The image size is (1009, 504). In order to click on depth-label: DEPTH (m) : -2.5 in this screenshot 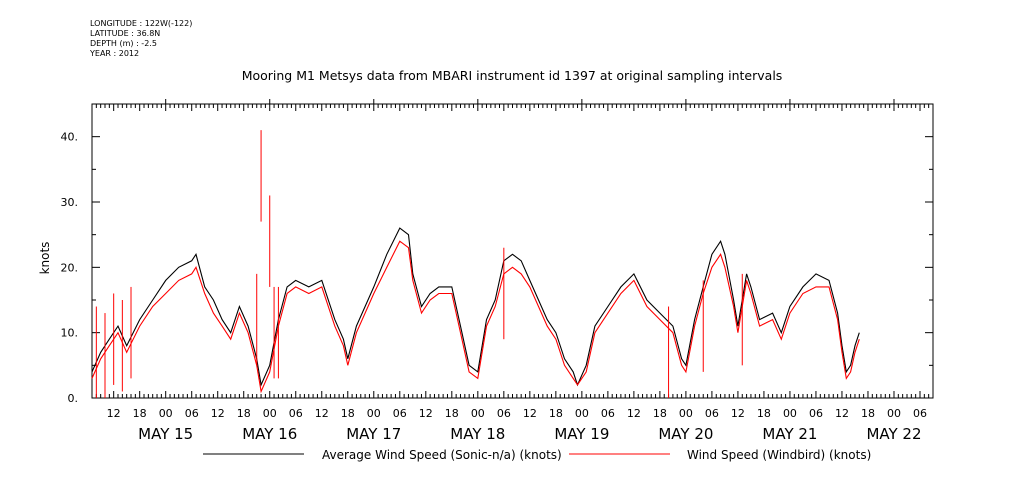, I will do `click(123, 43)`.